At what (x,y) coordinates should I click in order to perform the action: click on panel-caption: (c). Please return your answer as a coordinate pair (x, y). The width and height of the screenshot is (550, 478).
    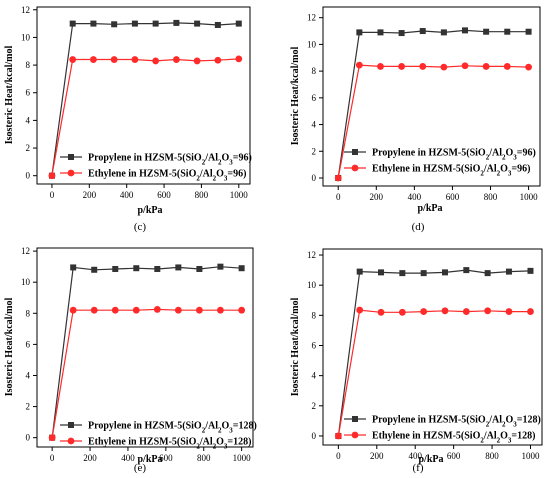
    Looking at the image, I should click on (140, 227).